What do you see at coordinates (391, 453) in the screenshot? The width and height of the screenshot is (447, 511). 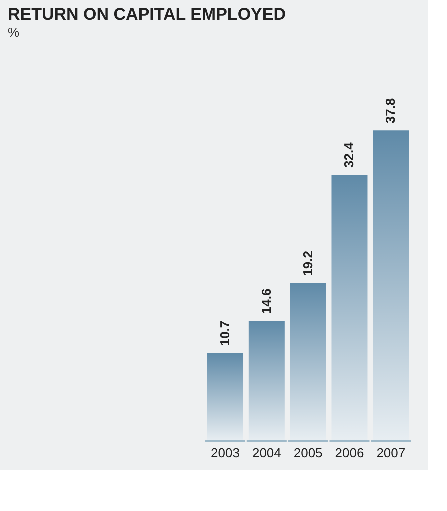 I see `x-tick-label: 2007` at bounding box center [391, 453].